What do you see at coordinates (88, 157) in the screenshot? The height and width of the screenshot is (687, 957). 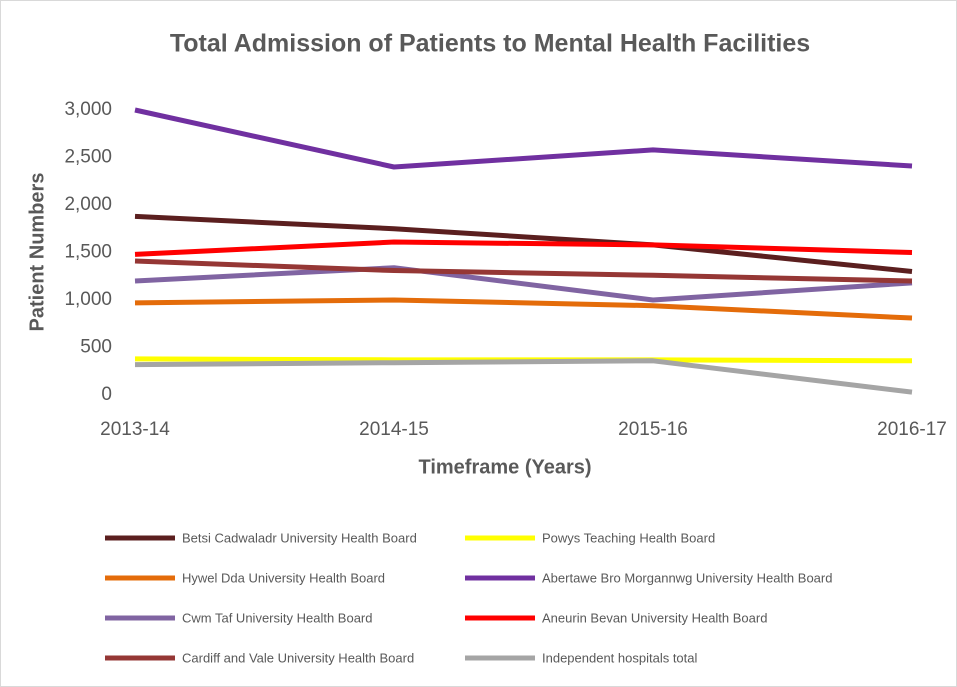 I see `y-tick-label: 2,500` at bounding box center [88, 157].